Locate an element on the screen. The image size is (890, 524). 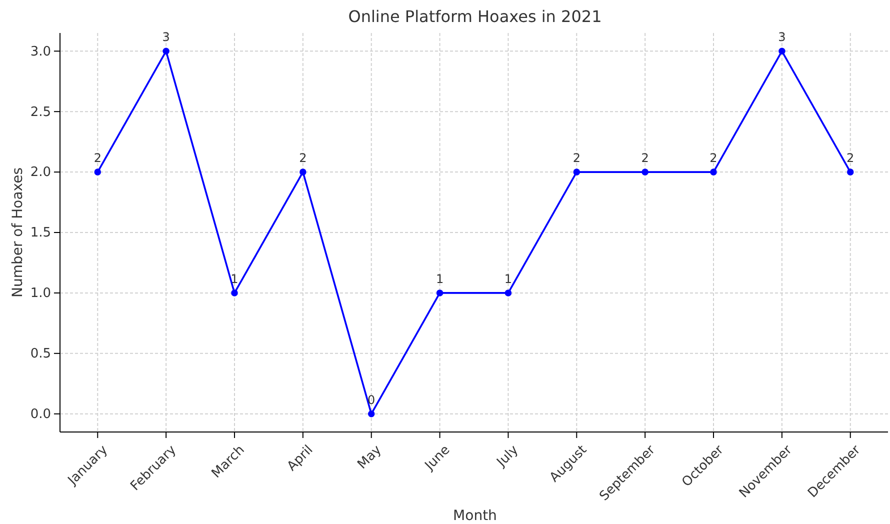
y-axis-title: Number of Hoaxes is located at coordinates (18, 232).